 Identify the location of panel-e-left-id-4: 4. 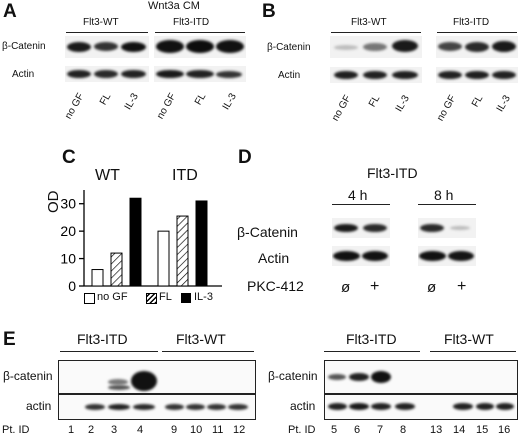
(140, 430).